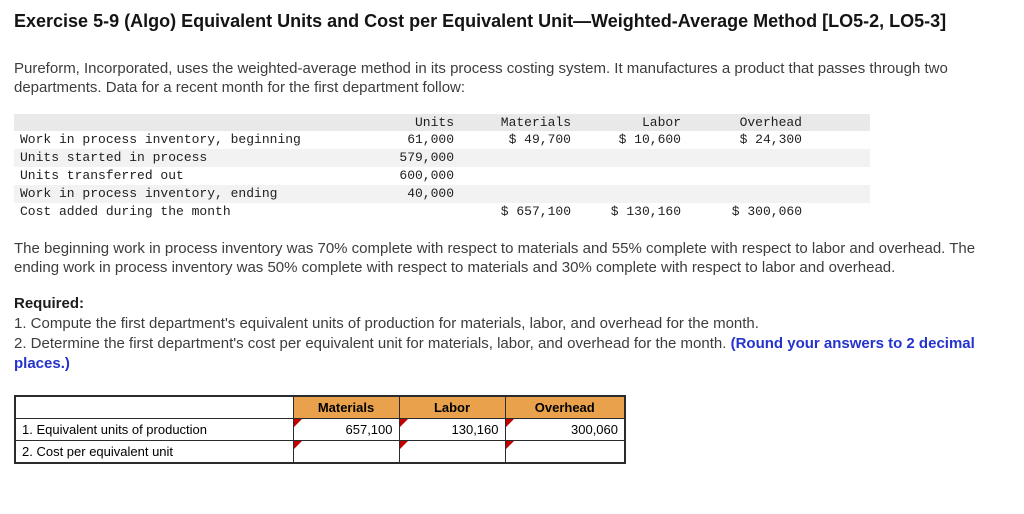 This screenshot has width=1024, height=514. I want to click on answer-header-labor: Labor, so click(452, 407).